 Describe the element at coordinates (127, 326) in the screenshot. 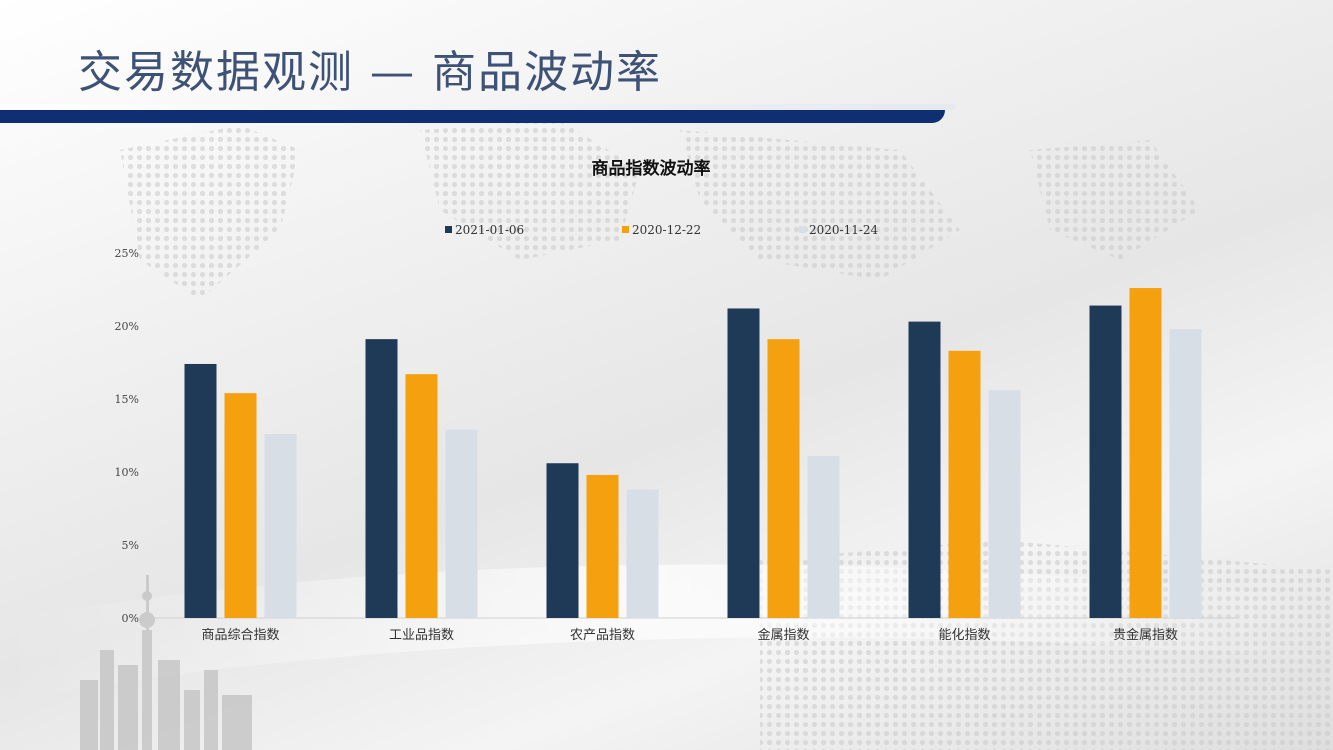

I see `y-tick-label: 20%` at that location.